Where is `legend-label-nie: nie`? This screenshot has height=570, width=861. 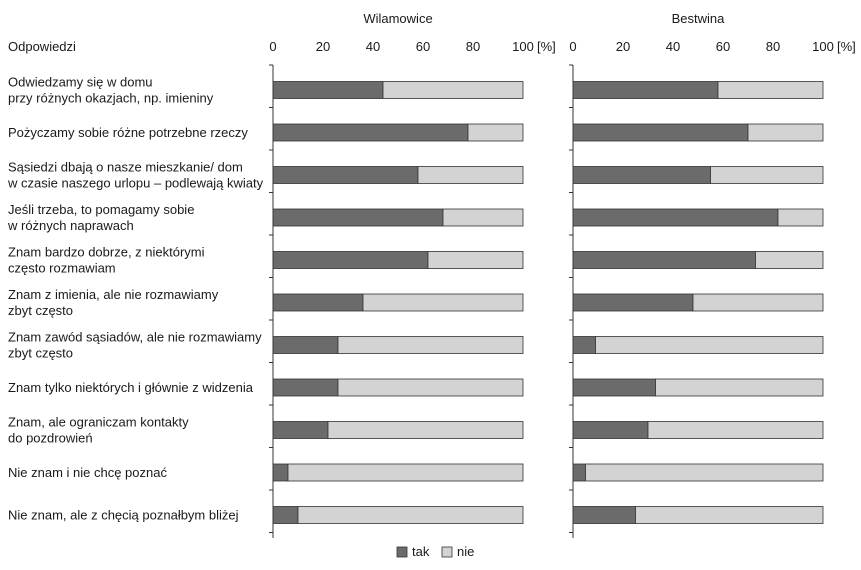 legend-label-nie: nie is located at coordinates (465, 551).